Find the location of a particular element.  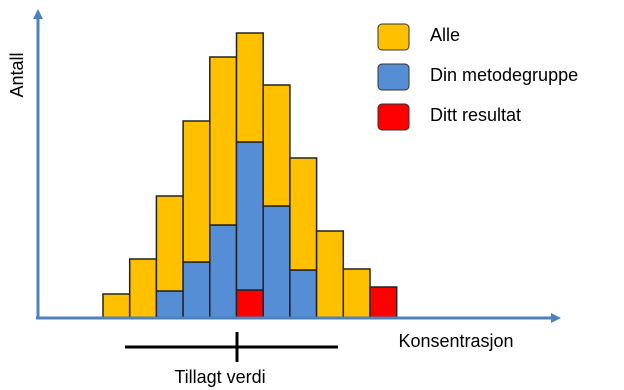

legend: Alle Din metodegruppe Ditt resultat is located at coordinates (477, 77).